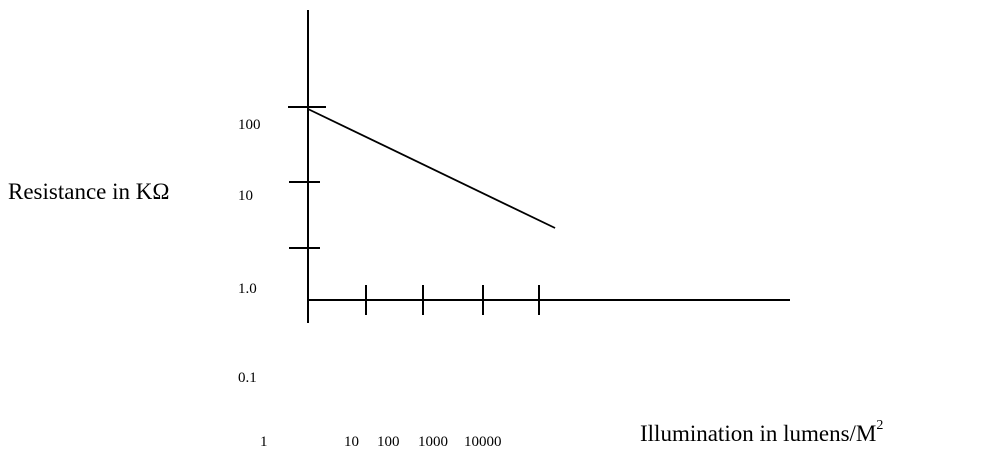 The width and height of the screenshot is (983, 455). What do you see at coordinates (245, 196) in the screenshot?
I see `y-tick-label-10: 10` at bounding box center [245, 196].